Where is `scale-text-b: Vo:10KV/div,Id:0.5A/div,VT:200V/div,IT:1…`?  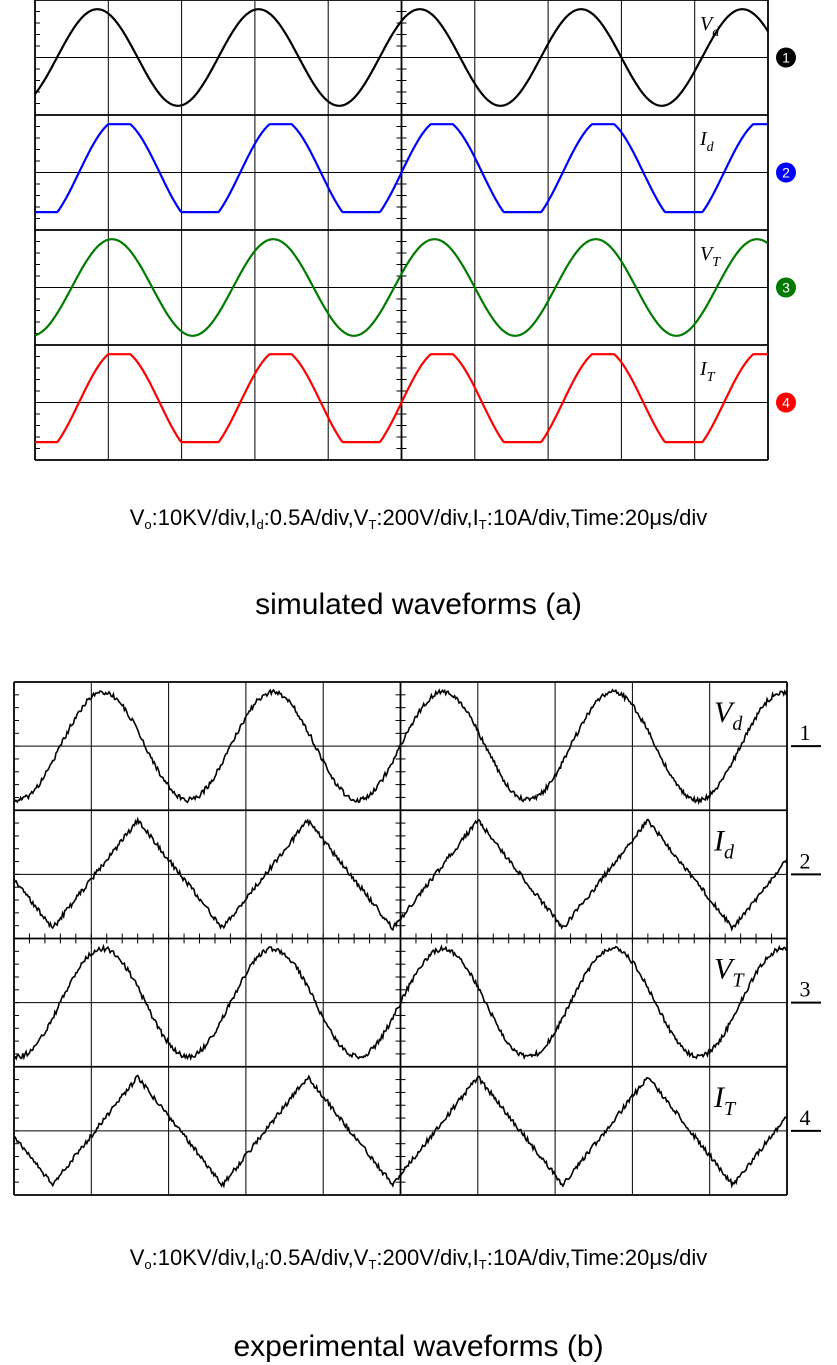
scale-text-b: Vo:10KV/div,Id:0.5A/div,VT:200V/div,IT:1… is located at coordinates (418, 1258).